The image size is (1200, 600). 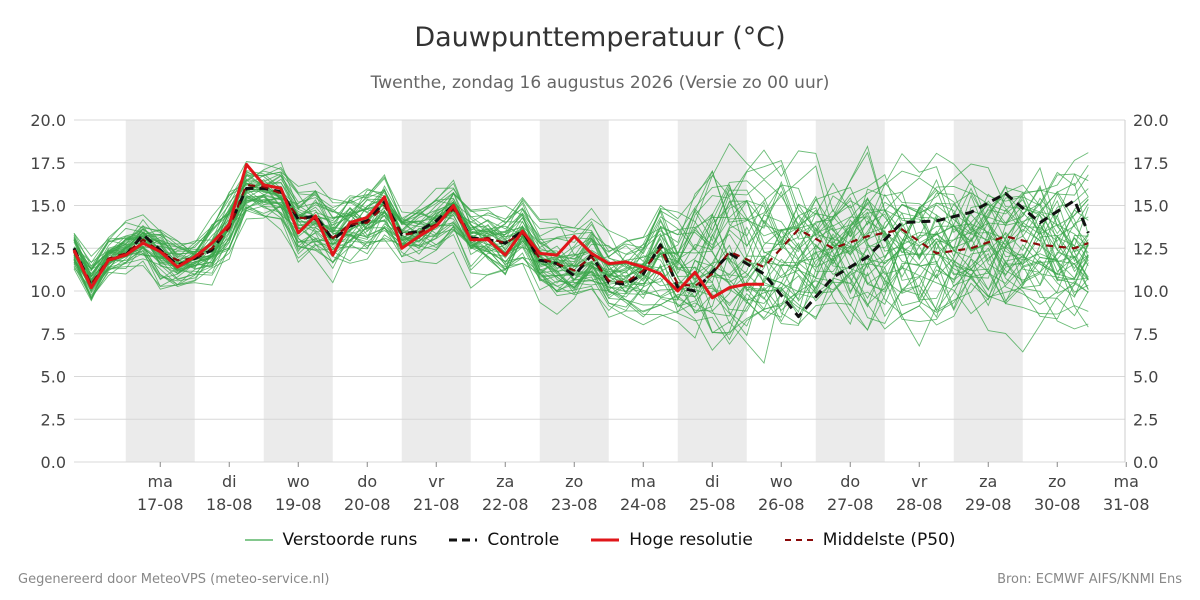 I want to click on legend-high-res-label: Hoge resolutie, so click(x=691, y=540).